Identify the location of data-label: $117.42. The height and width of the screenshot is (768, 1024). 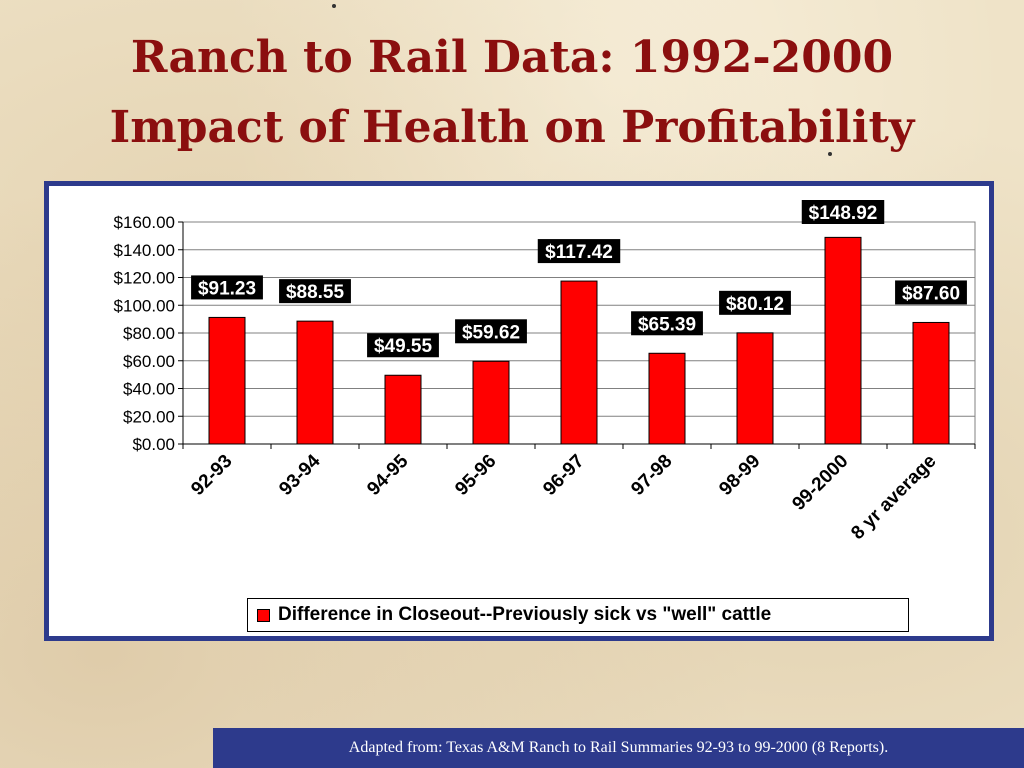
(579, 252).